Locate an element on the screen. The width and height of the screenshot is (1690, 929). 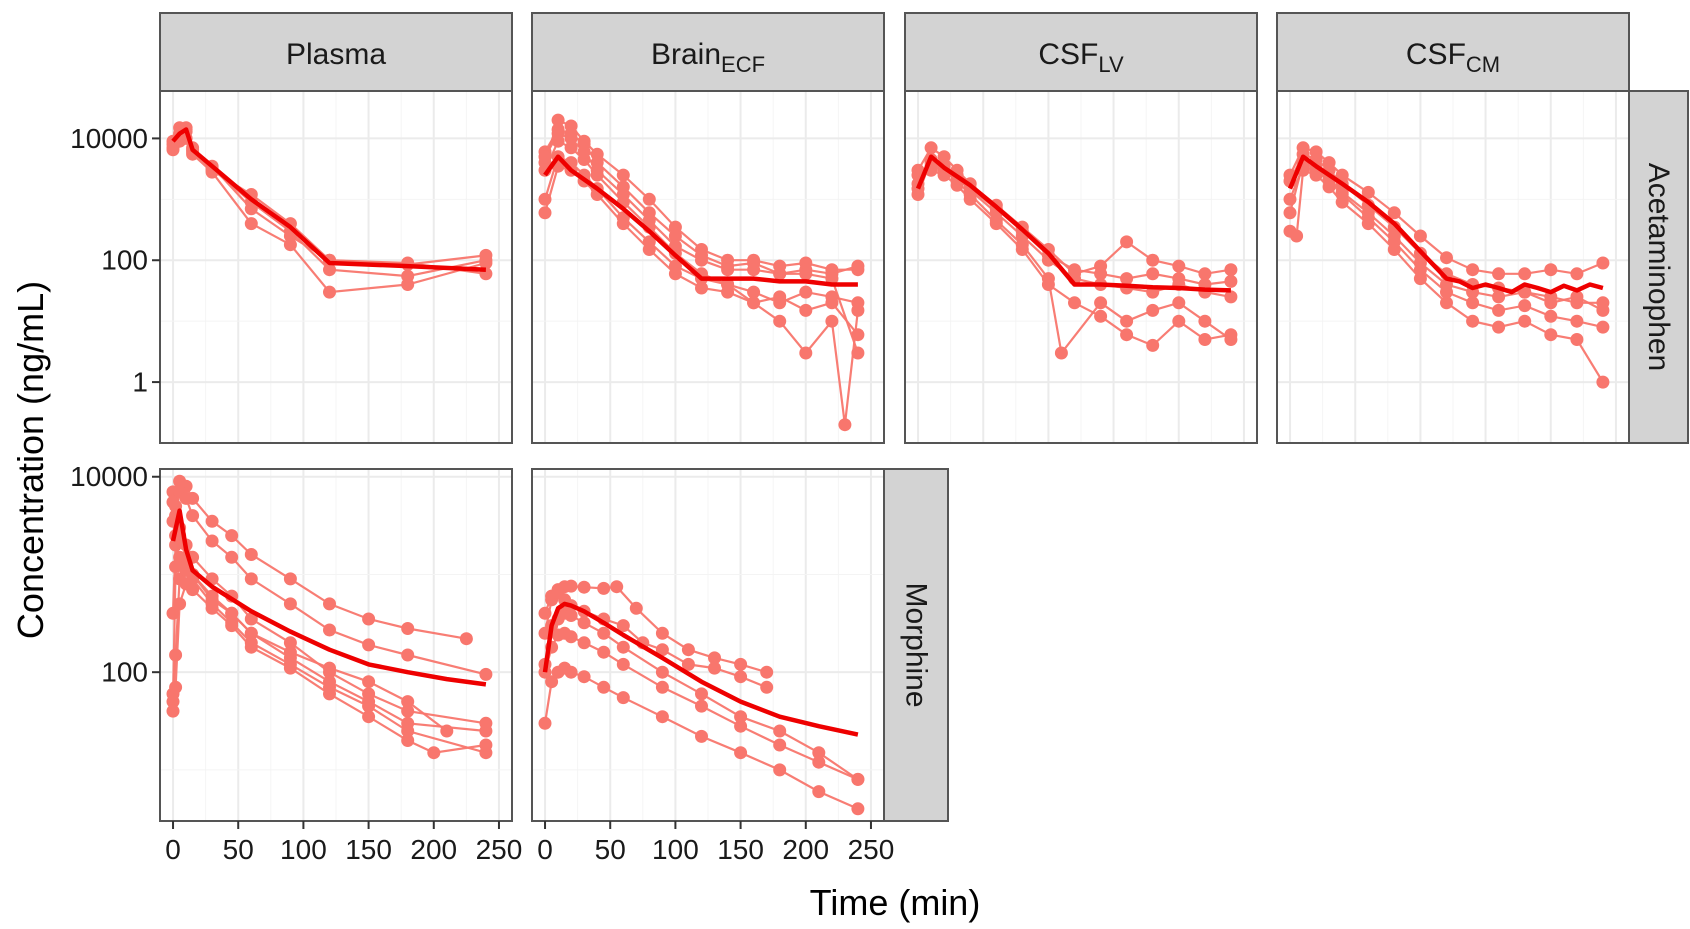
row-strip-background is located at coordinates (1658, 267).